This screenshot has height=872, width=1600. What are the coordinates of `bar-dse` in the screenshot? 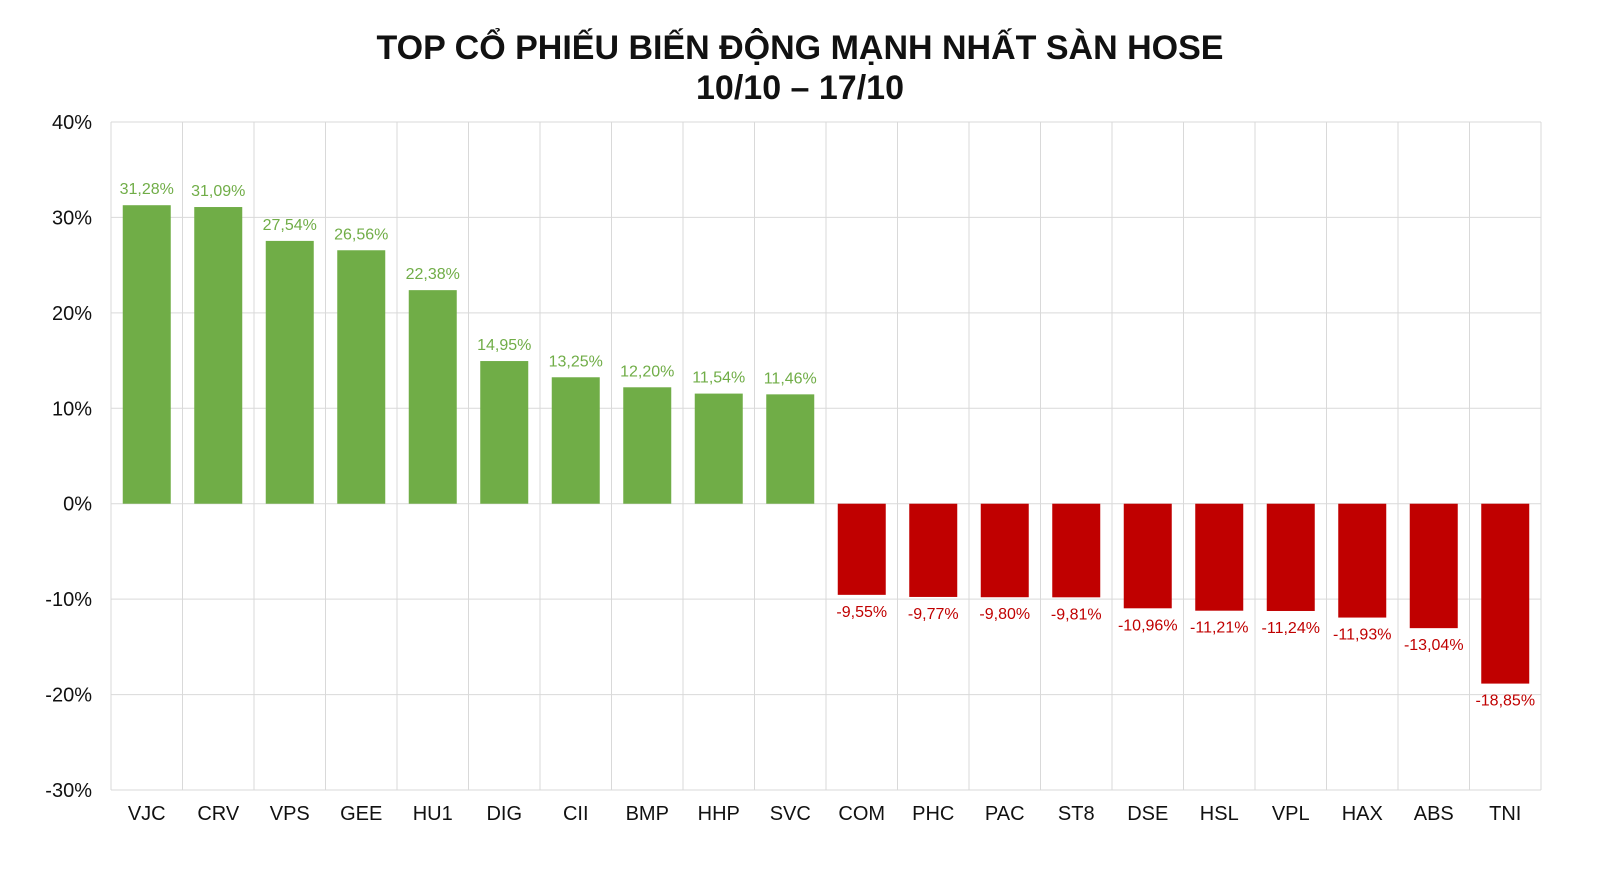 It's located at (1147, 556).